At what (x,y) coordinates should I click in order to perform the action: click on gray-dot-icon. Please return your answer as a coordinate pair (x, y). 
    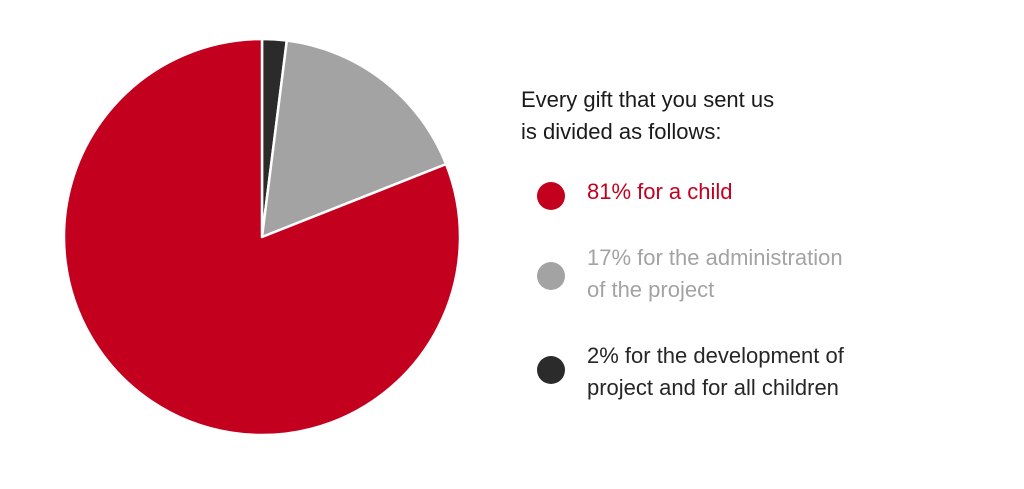
    Looking at the image, I should click on (551, 276).